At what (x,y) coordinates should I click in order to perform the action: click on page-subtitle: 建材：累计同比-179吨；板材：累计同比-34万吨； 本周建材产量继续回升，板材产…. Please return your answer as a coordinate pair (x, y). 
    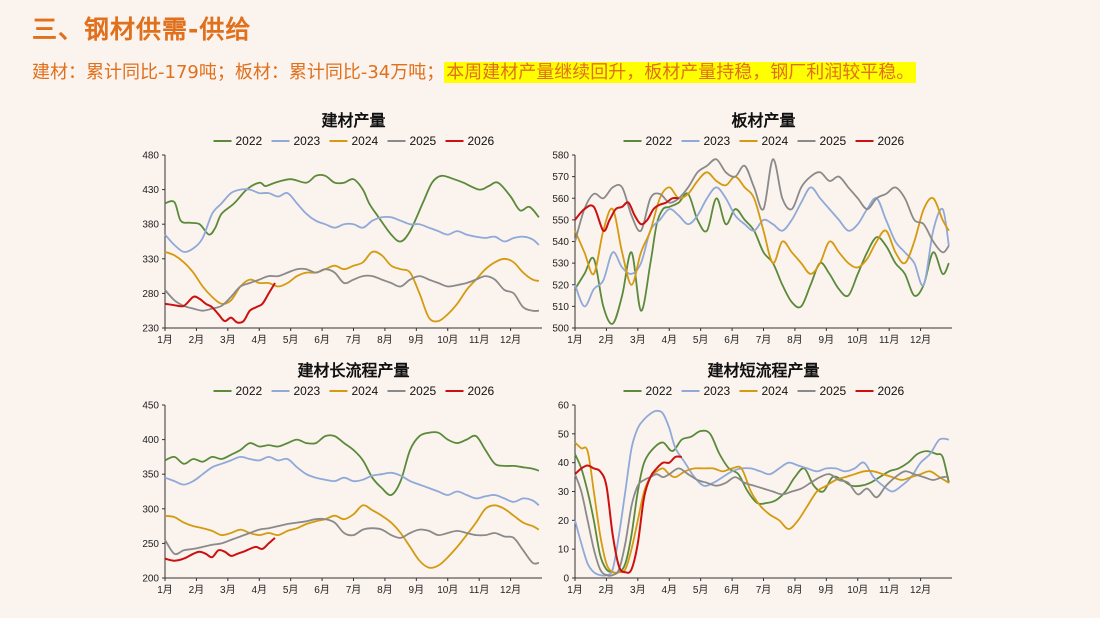
    Looking at the image, I should click on (474, 71).